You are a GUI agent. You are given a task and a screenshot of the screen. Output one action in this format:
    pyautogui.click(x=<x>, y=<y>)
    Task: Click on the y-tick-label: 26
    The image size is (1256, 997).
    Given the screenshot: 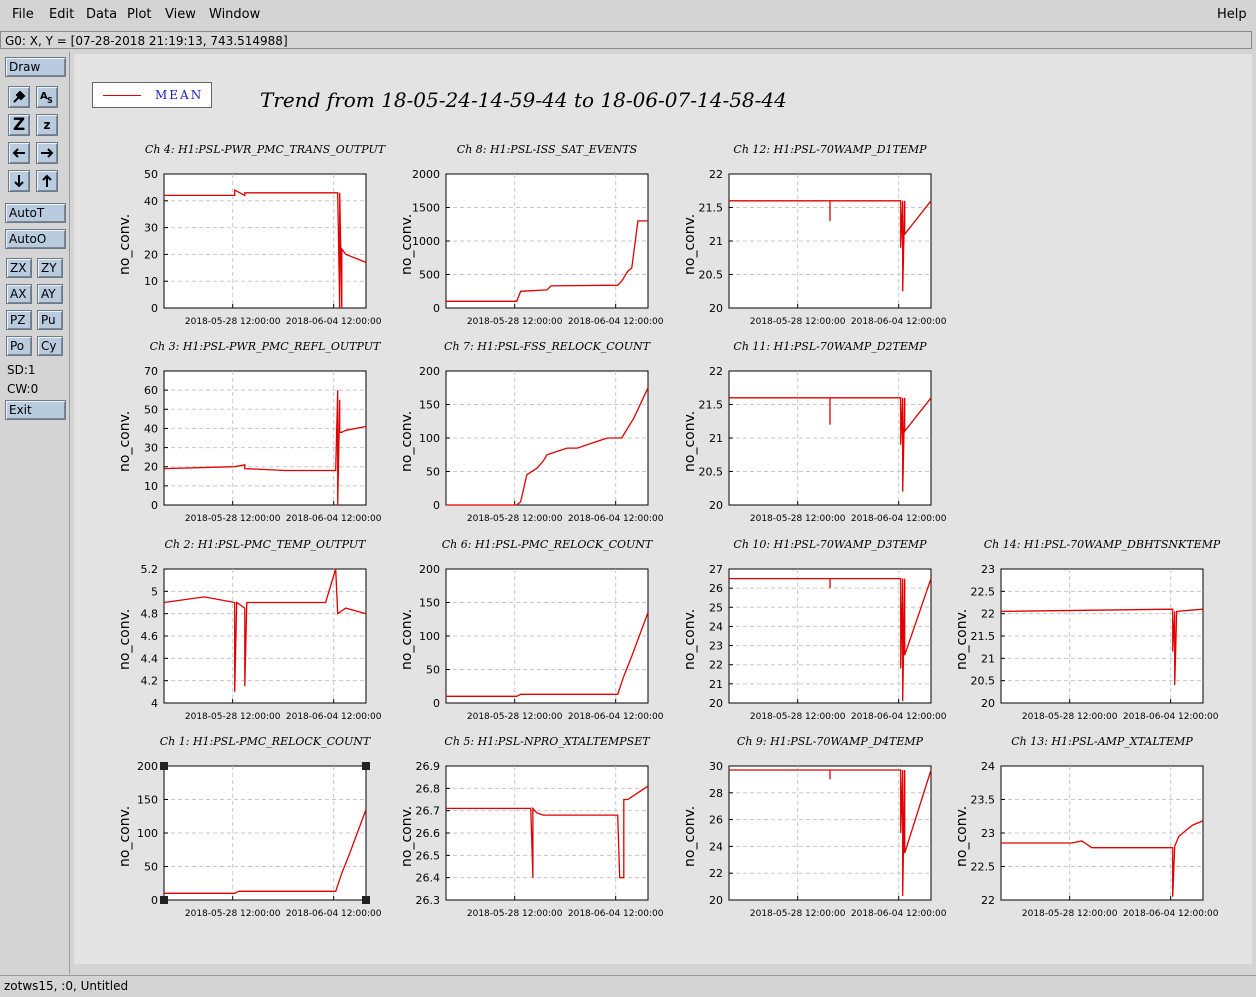 What is the action you would take?
    pyautogui.click(x=716, y=820)
    